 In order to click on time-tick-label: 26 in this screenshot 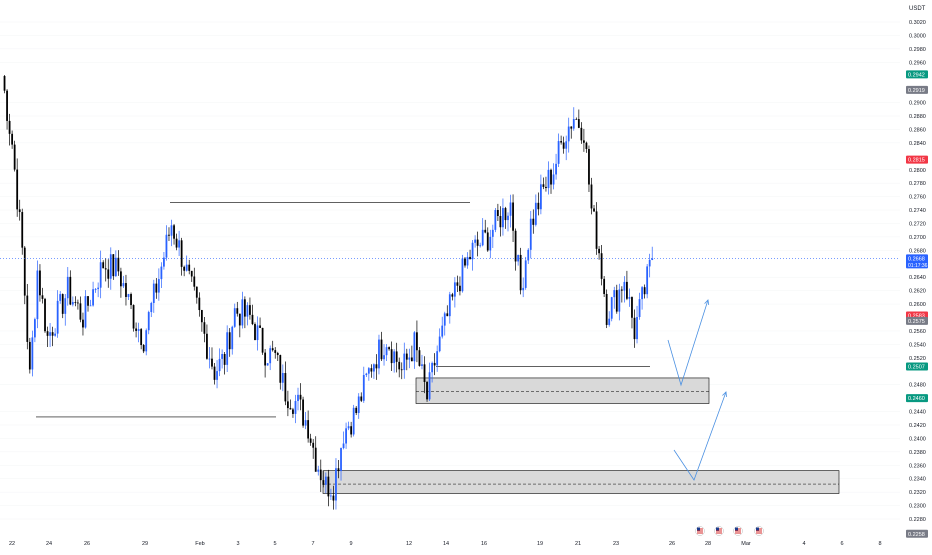, I will do `click(672, 544)`.